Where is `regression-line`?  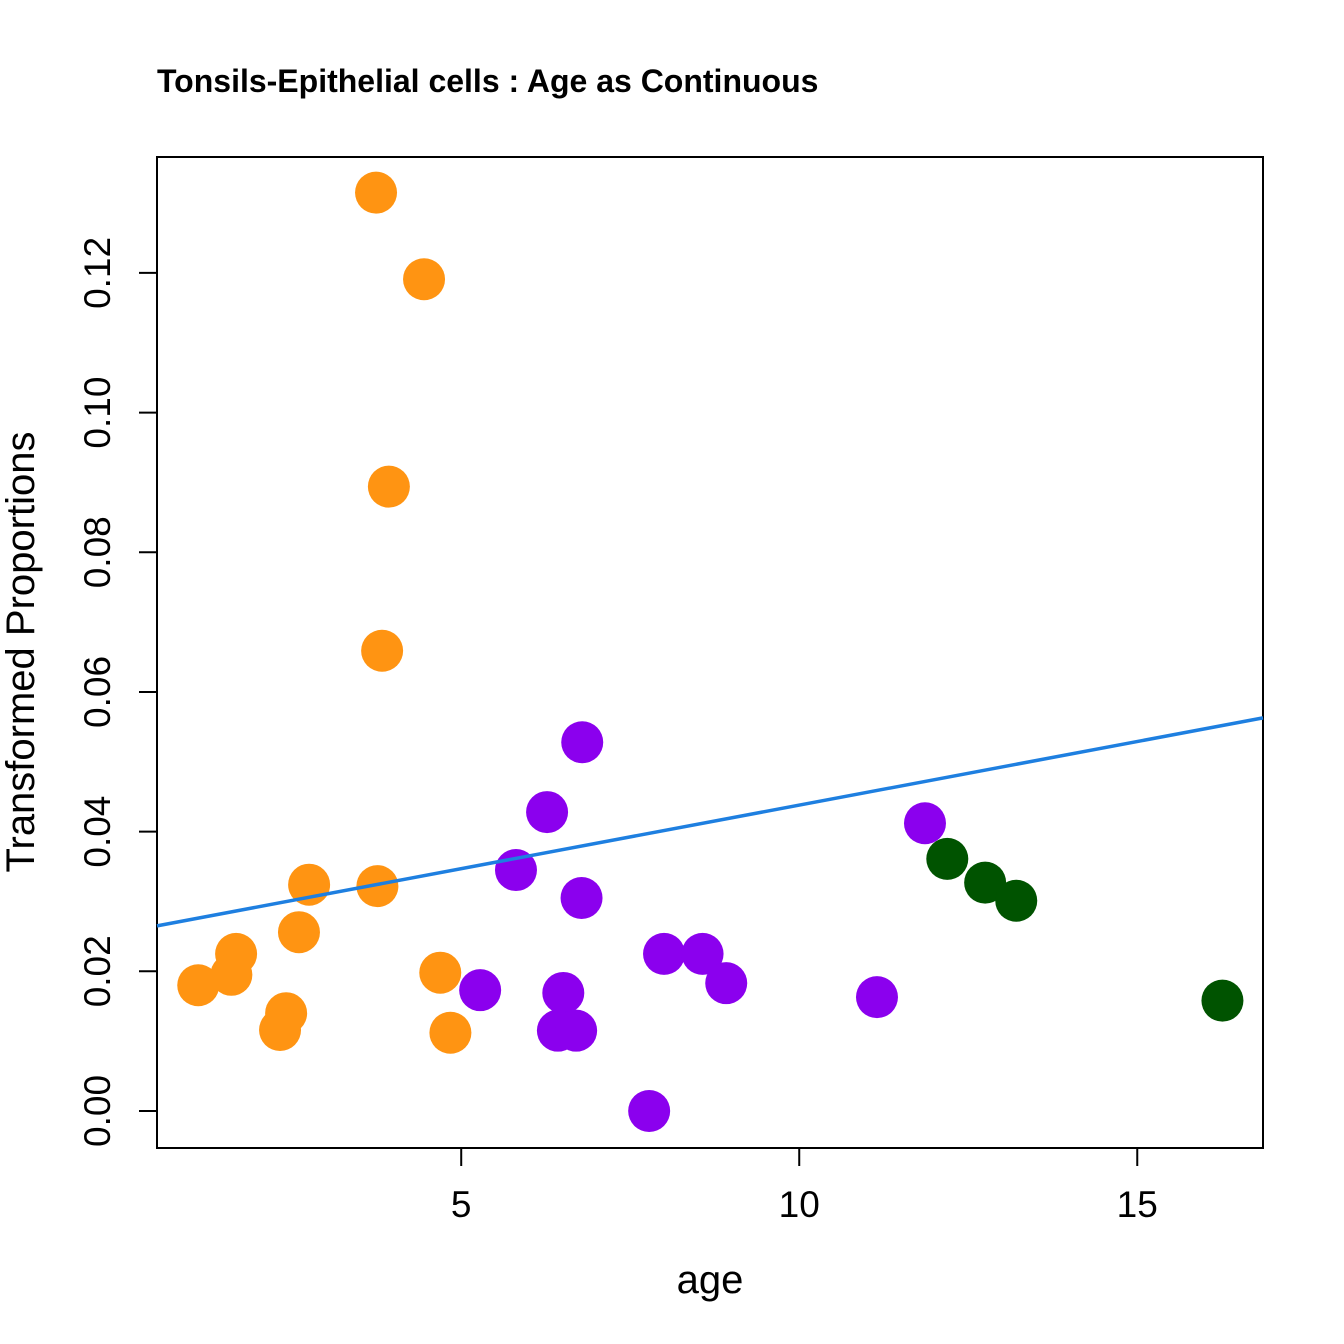 regression-line is located at coordinates (710, 822).